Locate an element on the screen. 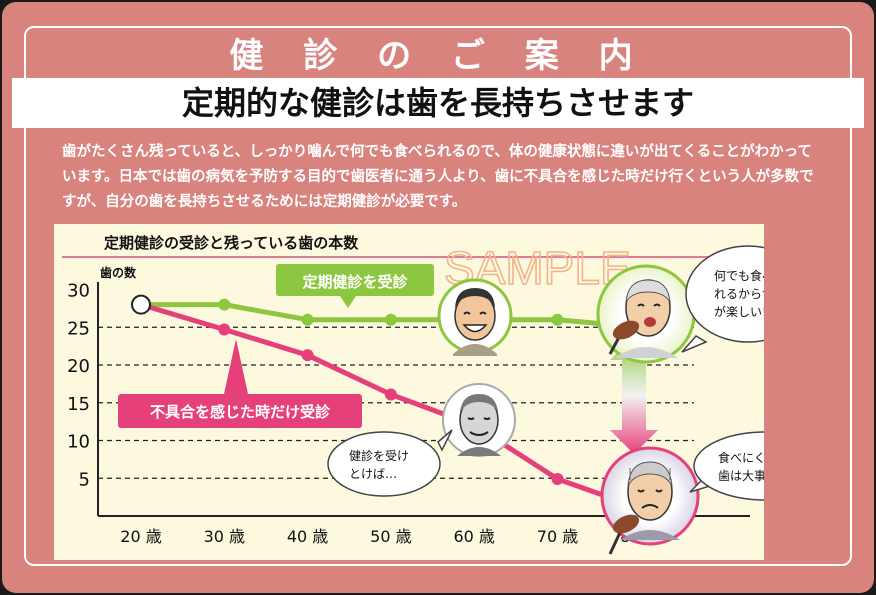 The height and width of the screenshot is (595, 876). x-tick-labels: 20 歳30 歳40 歳50 歳60 歳70 歳80 歳 is located at coordinates (390, 536).